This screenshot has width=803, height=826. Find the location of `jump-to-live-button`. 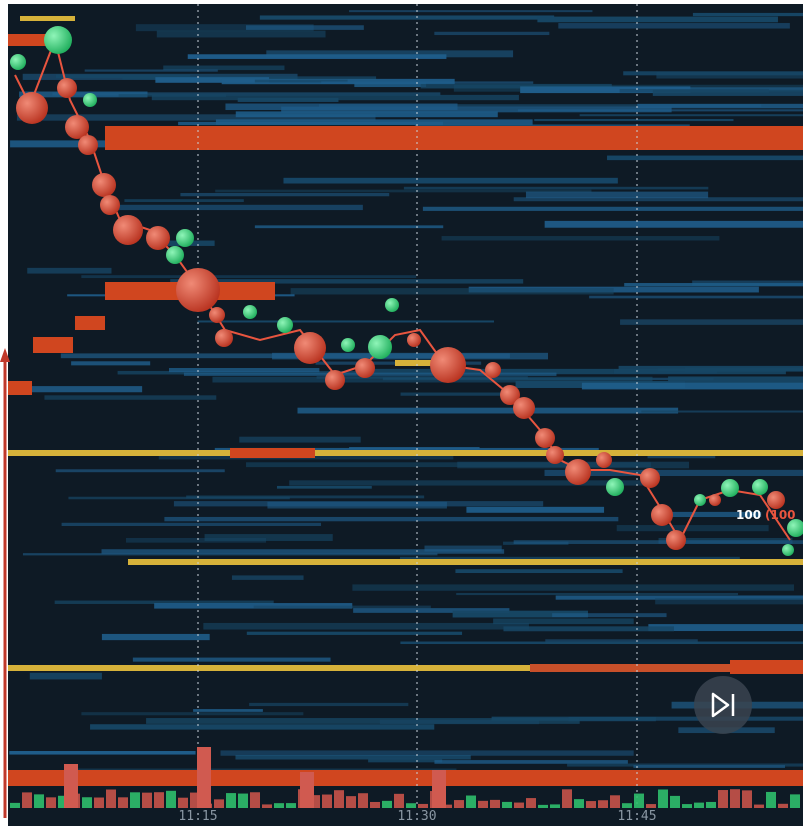

jump-to-live-button is located at coordinates (723, 705).